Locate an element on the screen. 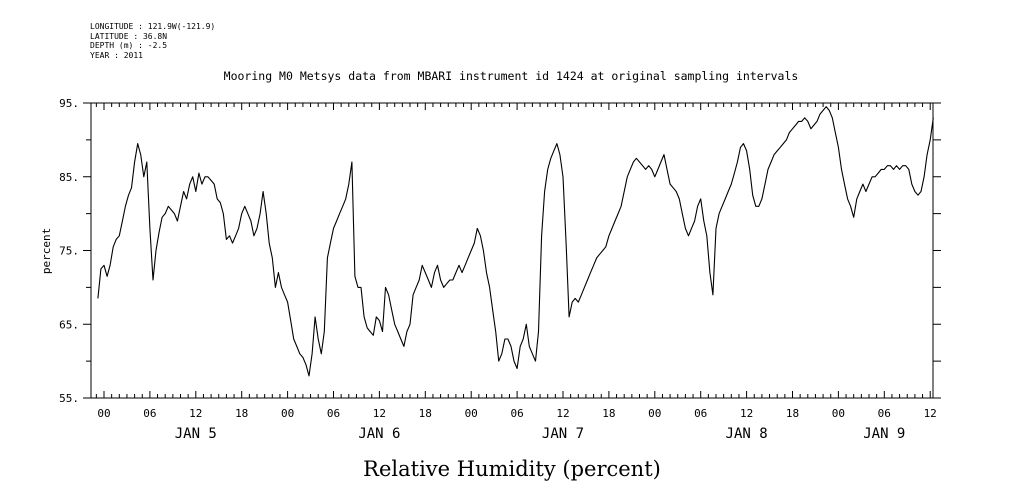 The image size is (1009, 504). day-label: JAN 8 is located at coordinates (747, 434).